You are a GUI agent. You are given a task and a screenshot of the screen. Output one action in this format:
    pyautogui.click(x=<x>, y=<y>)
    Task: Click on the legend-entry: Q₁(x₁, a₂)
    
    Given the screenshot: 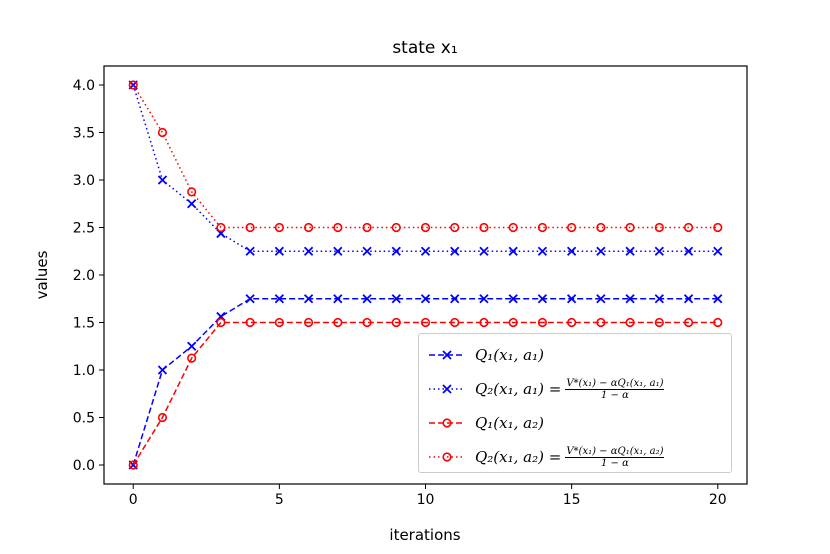 What is the action you would take?
    pyautogui.click(x=485, y=423)
    